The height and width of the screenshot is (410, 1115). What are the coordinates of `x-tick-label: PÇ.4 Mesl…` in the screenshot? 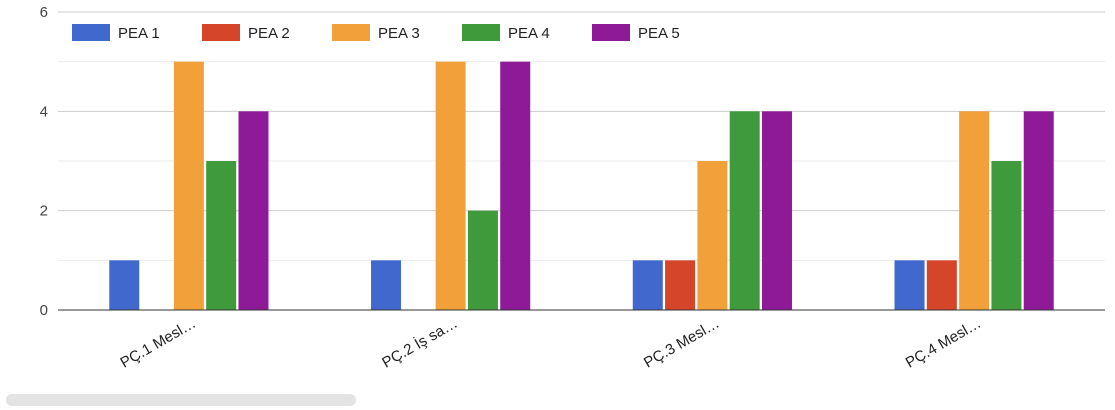 It's located at (943, 343).